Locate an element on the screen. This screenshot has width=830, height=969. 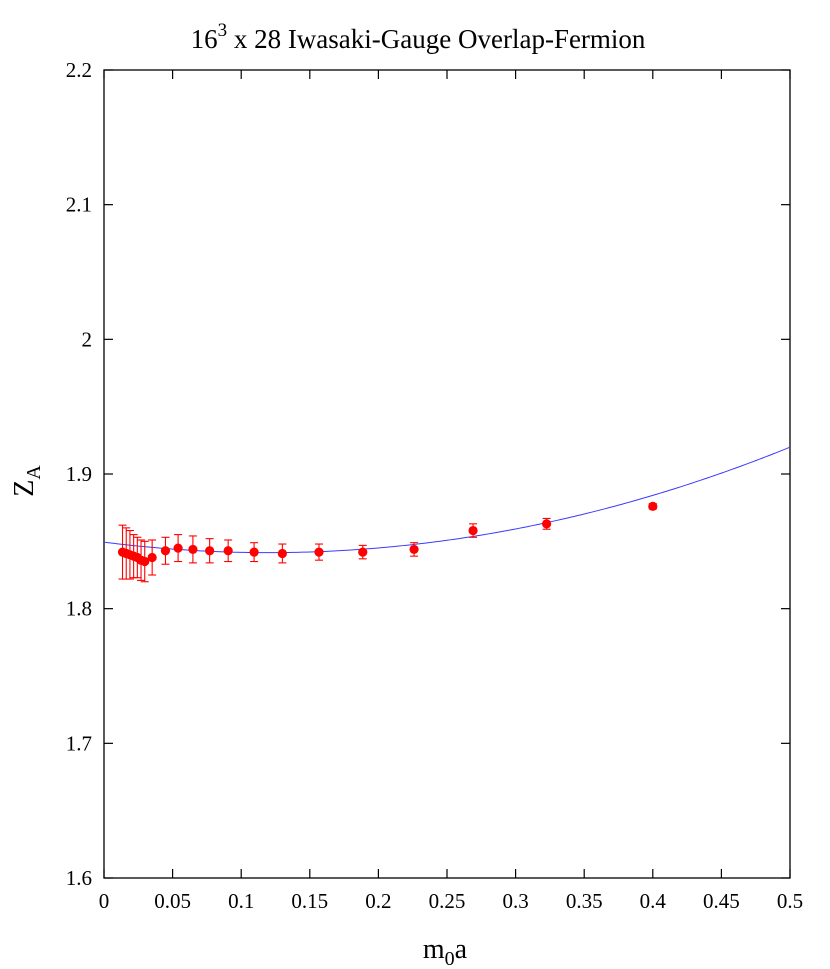
x-tick-label: 0.4 is located at coordinates (653, 901).